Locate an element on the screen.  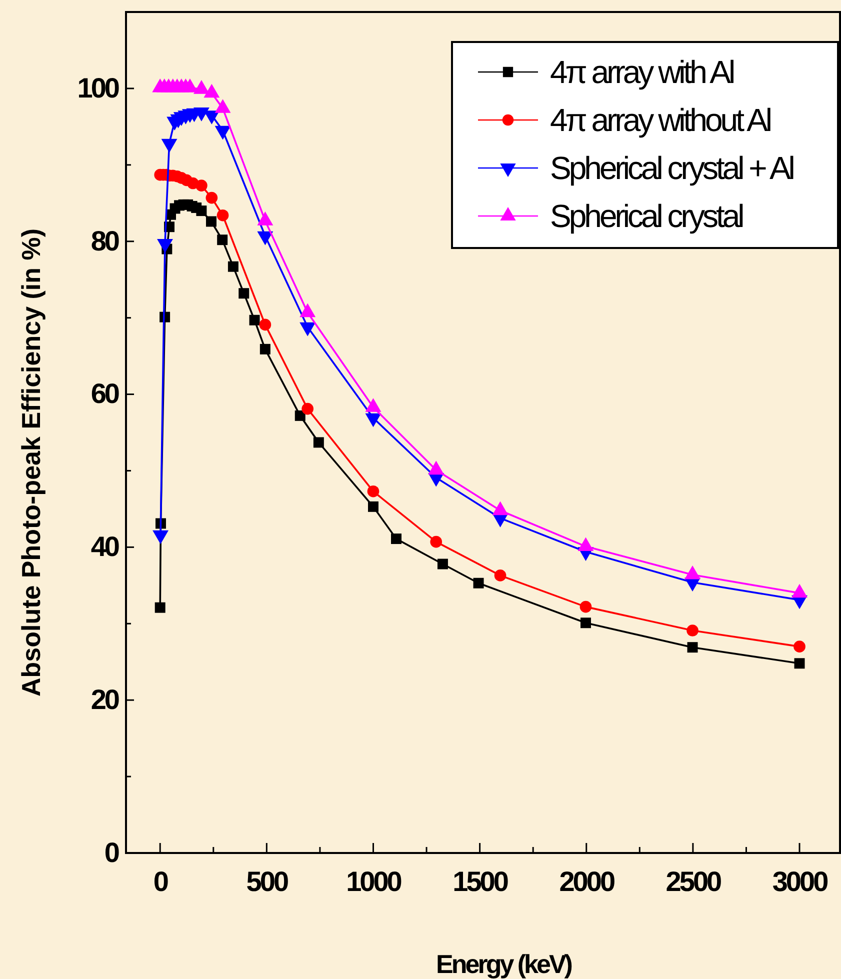
x-tick-label: 1500 is located at coordinates (480, 881).